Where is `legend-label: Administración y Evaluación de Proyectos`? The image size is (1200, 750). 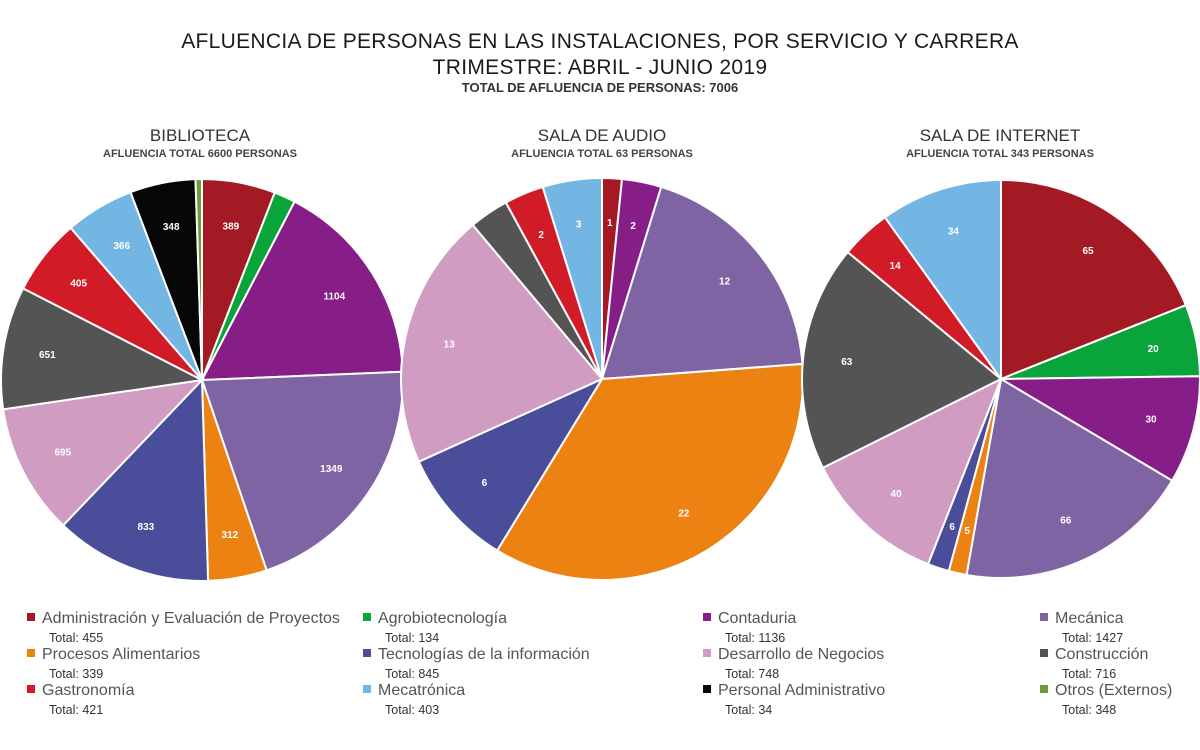
legend-label: Administración y Evaluación de Proyectos is located at coordinates (191, 618).